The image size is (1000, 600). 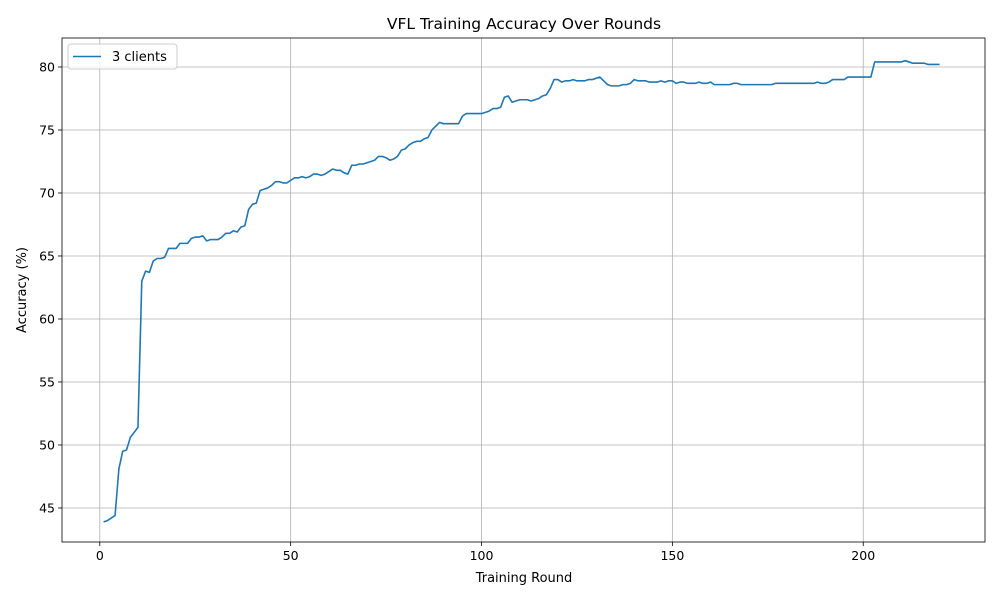 What do you see at coordinates (47, 192) in the screenshot?
I see `y-tick-label: 70` at bounding box center [47, 192].